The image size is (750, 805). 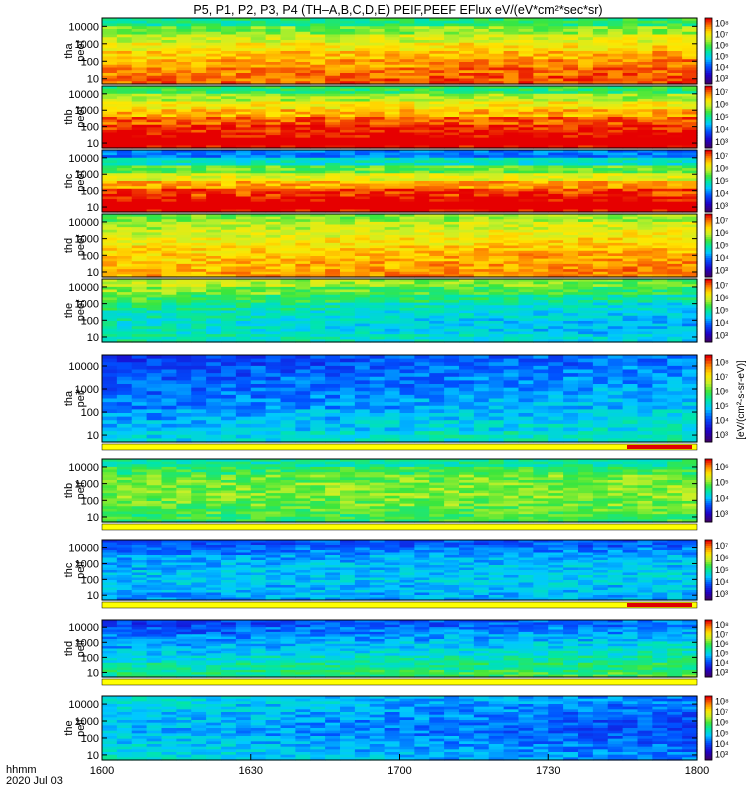 I want to click on panel-label-probe: thb, so click(x=69, y=116).